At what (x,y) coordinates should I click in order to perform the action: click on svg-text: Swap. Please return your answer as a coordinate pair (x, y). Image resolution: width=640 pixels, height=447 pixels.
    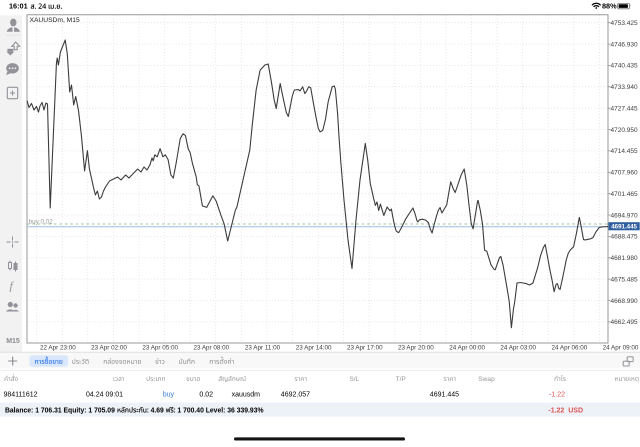
    Looking at the image, I should click on (486, 379).